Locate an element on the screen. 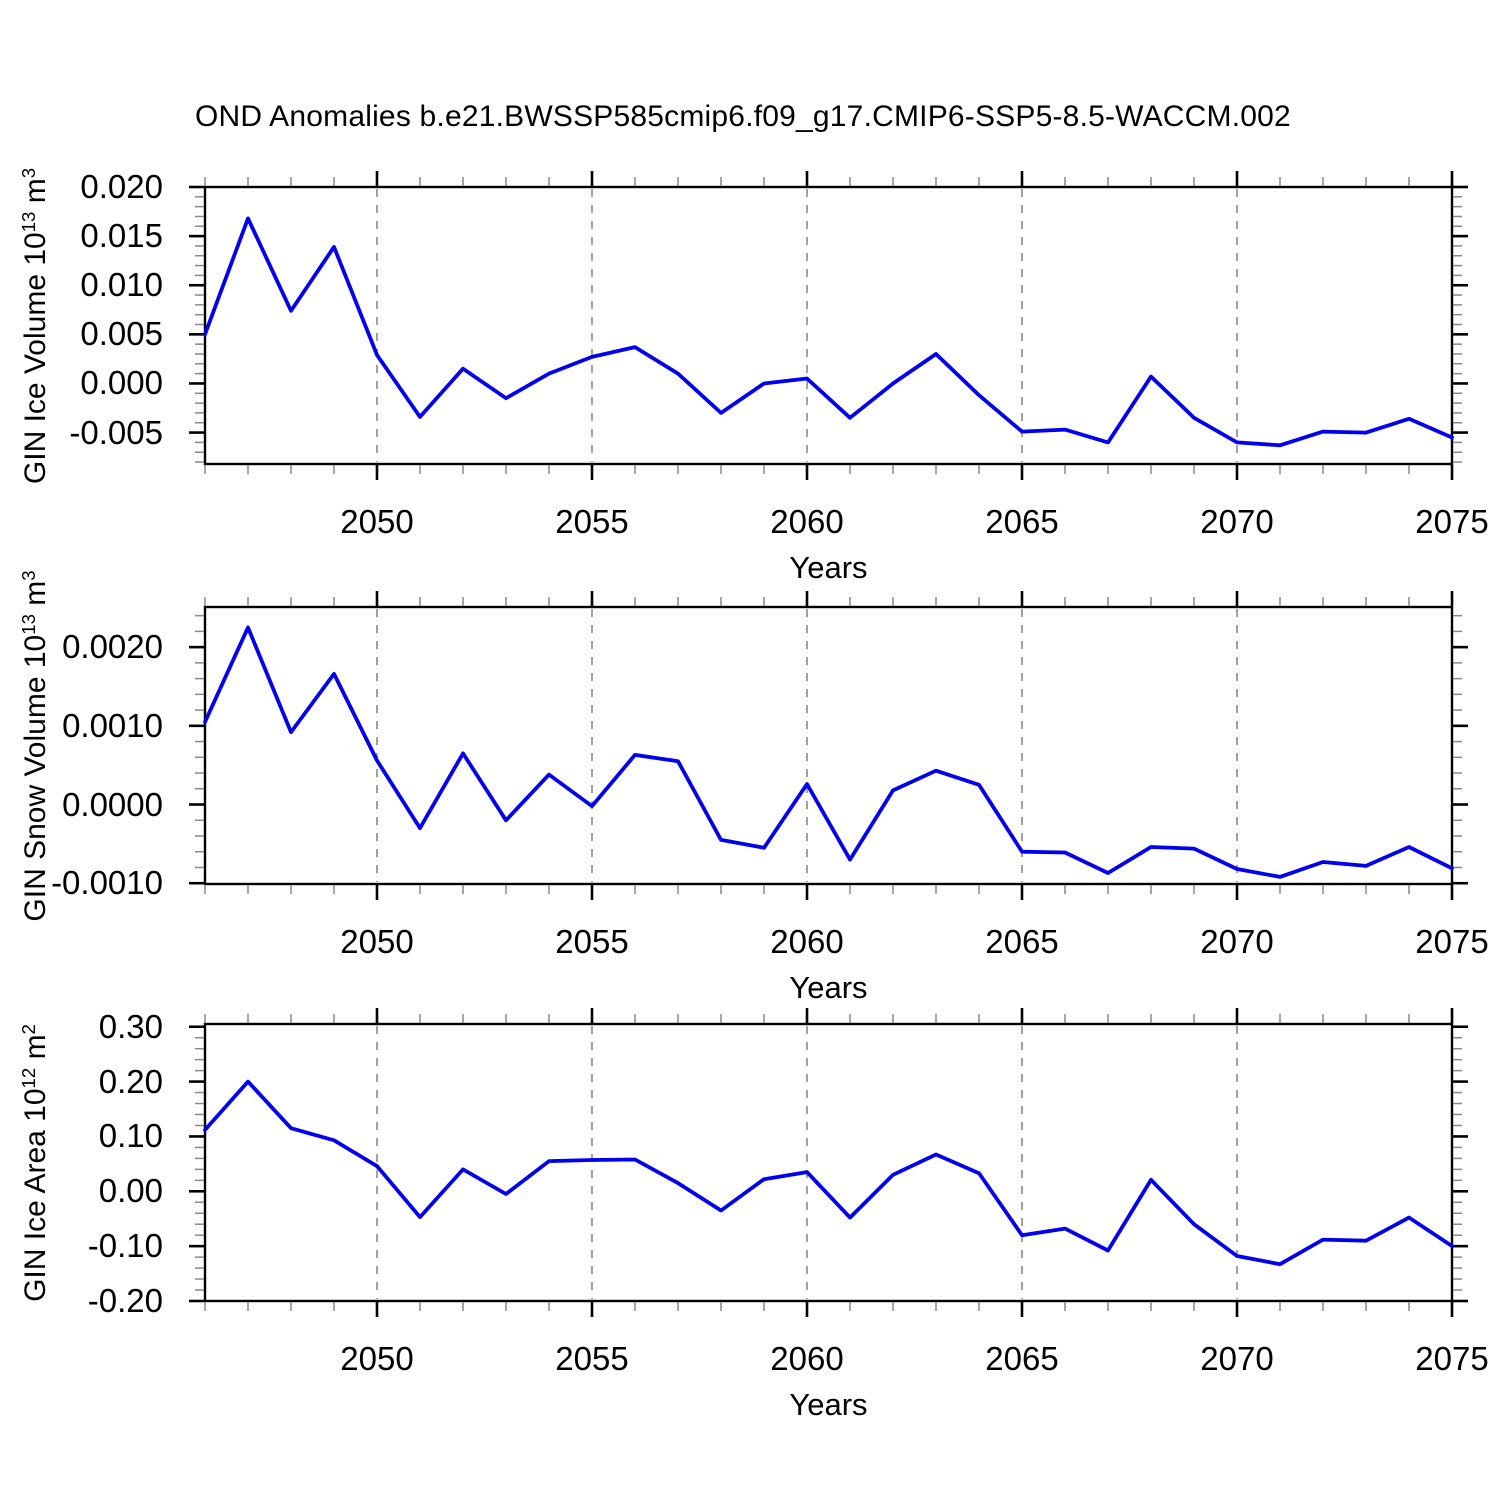 This screenshot has height=1500, width=1500. gin-snow-volume-series-line is located at coordinates (828, 752).